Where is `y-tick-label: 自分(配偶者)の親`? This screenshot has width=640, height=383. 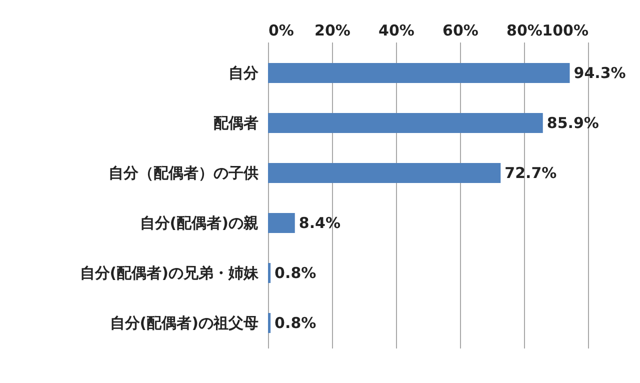 y-tick-label: 自分(配偶者)の親 is located at coordinates (199, 223).